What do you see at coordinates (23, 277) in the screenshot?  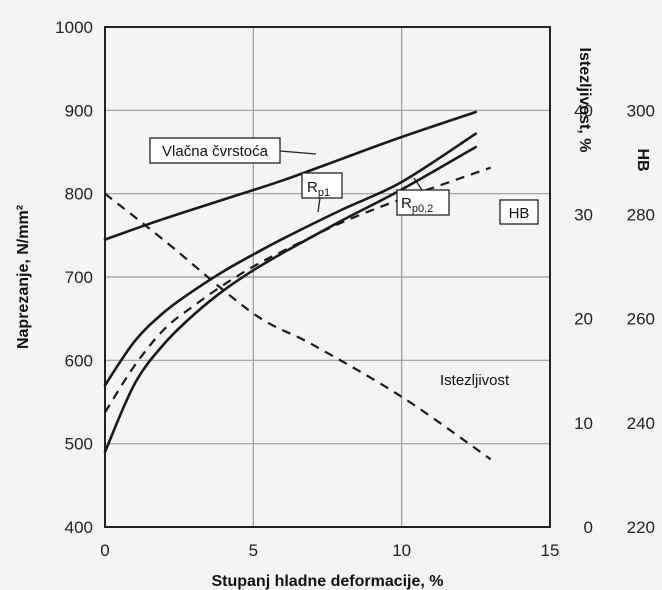 I see `y-axis-title: Naprezanje, N/mm²` at bounding box center [23, 277].